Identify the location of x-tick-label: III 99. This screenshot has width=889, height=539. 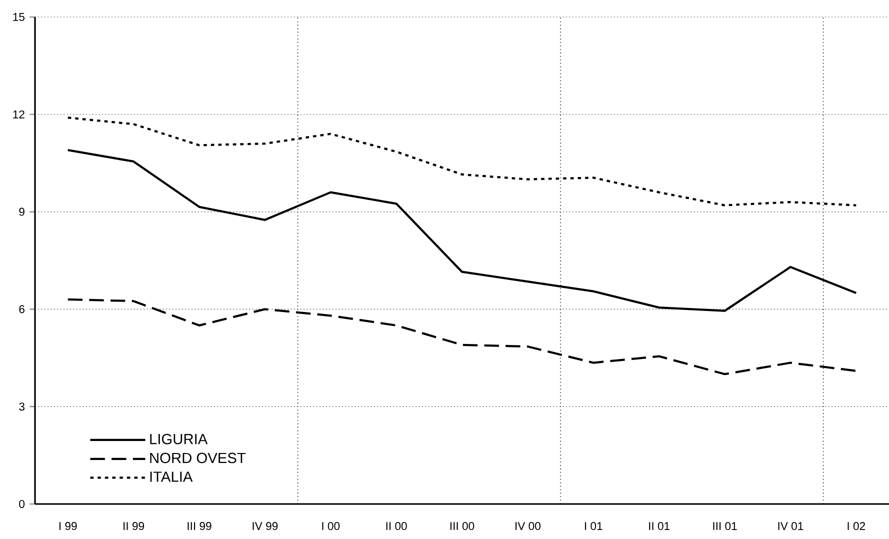
(200, 526).